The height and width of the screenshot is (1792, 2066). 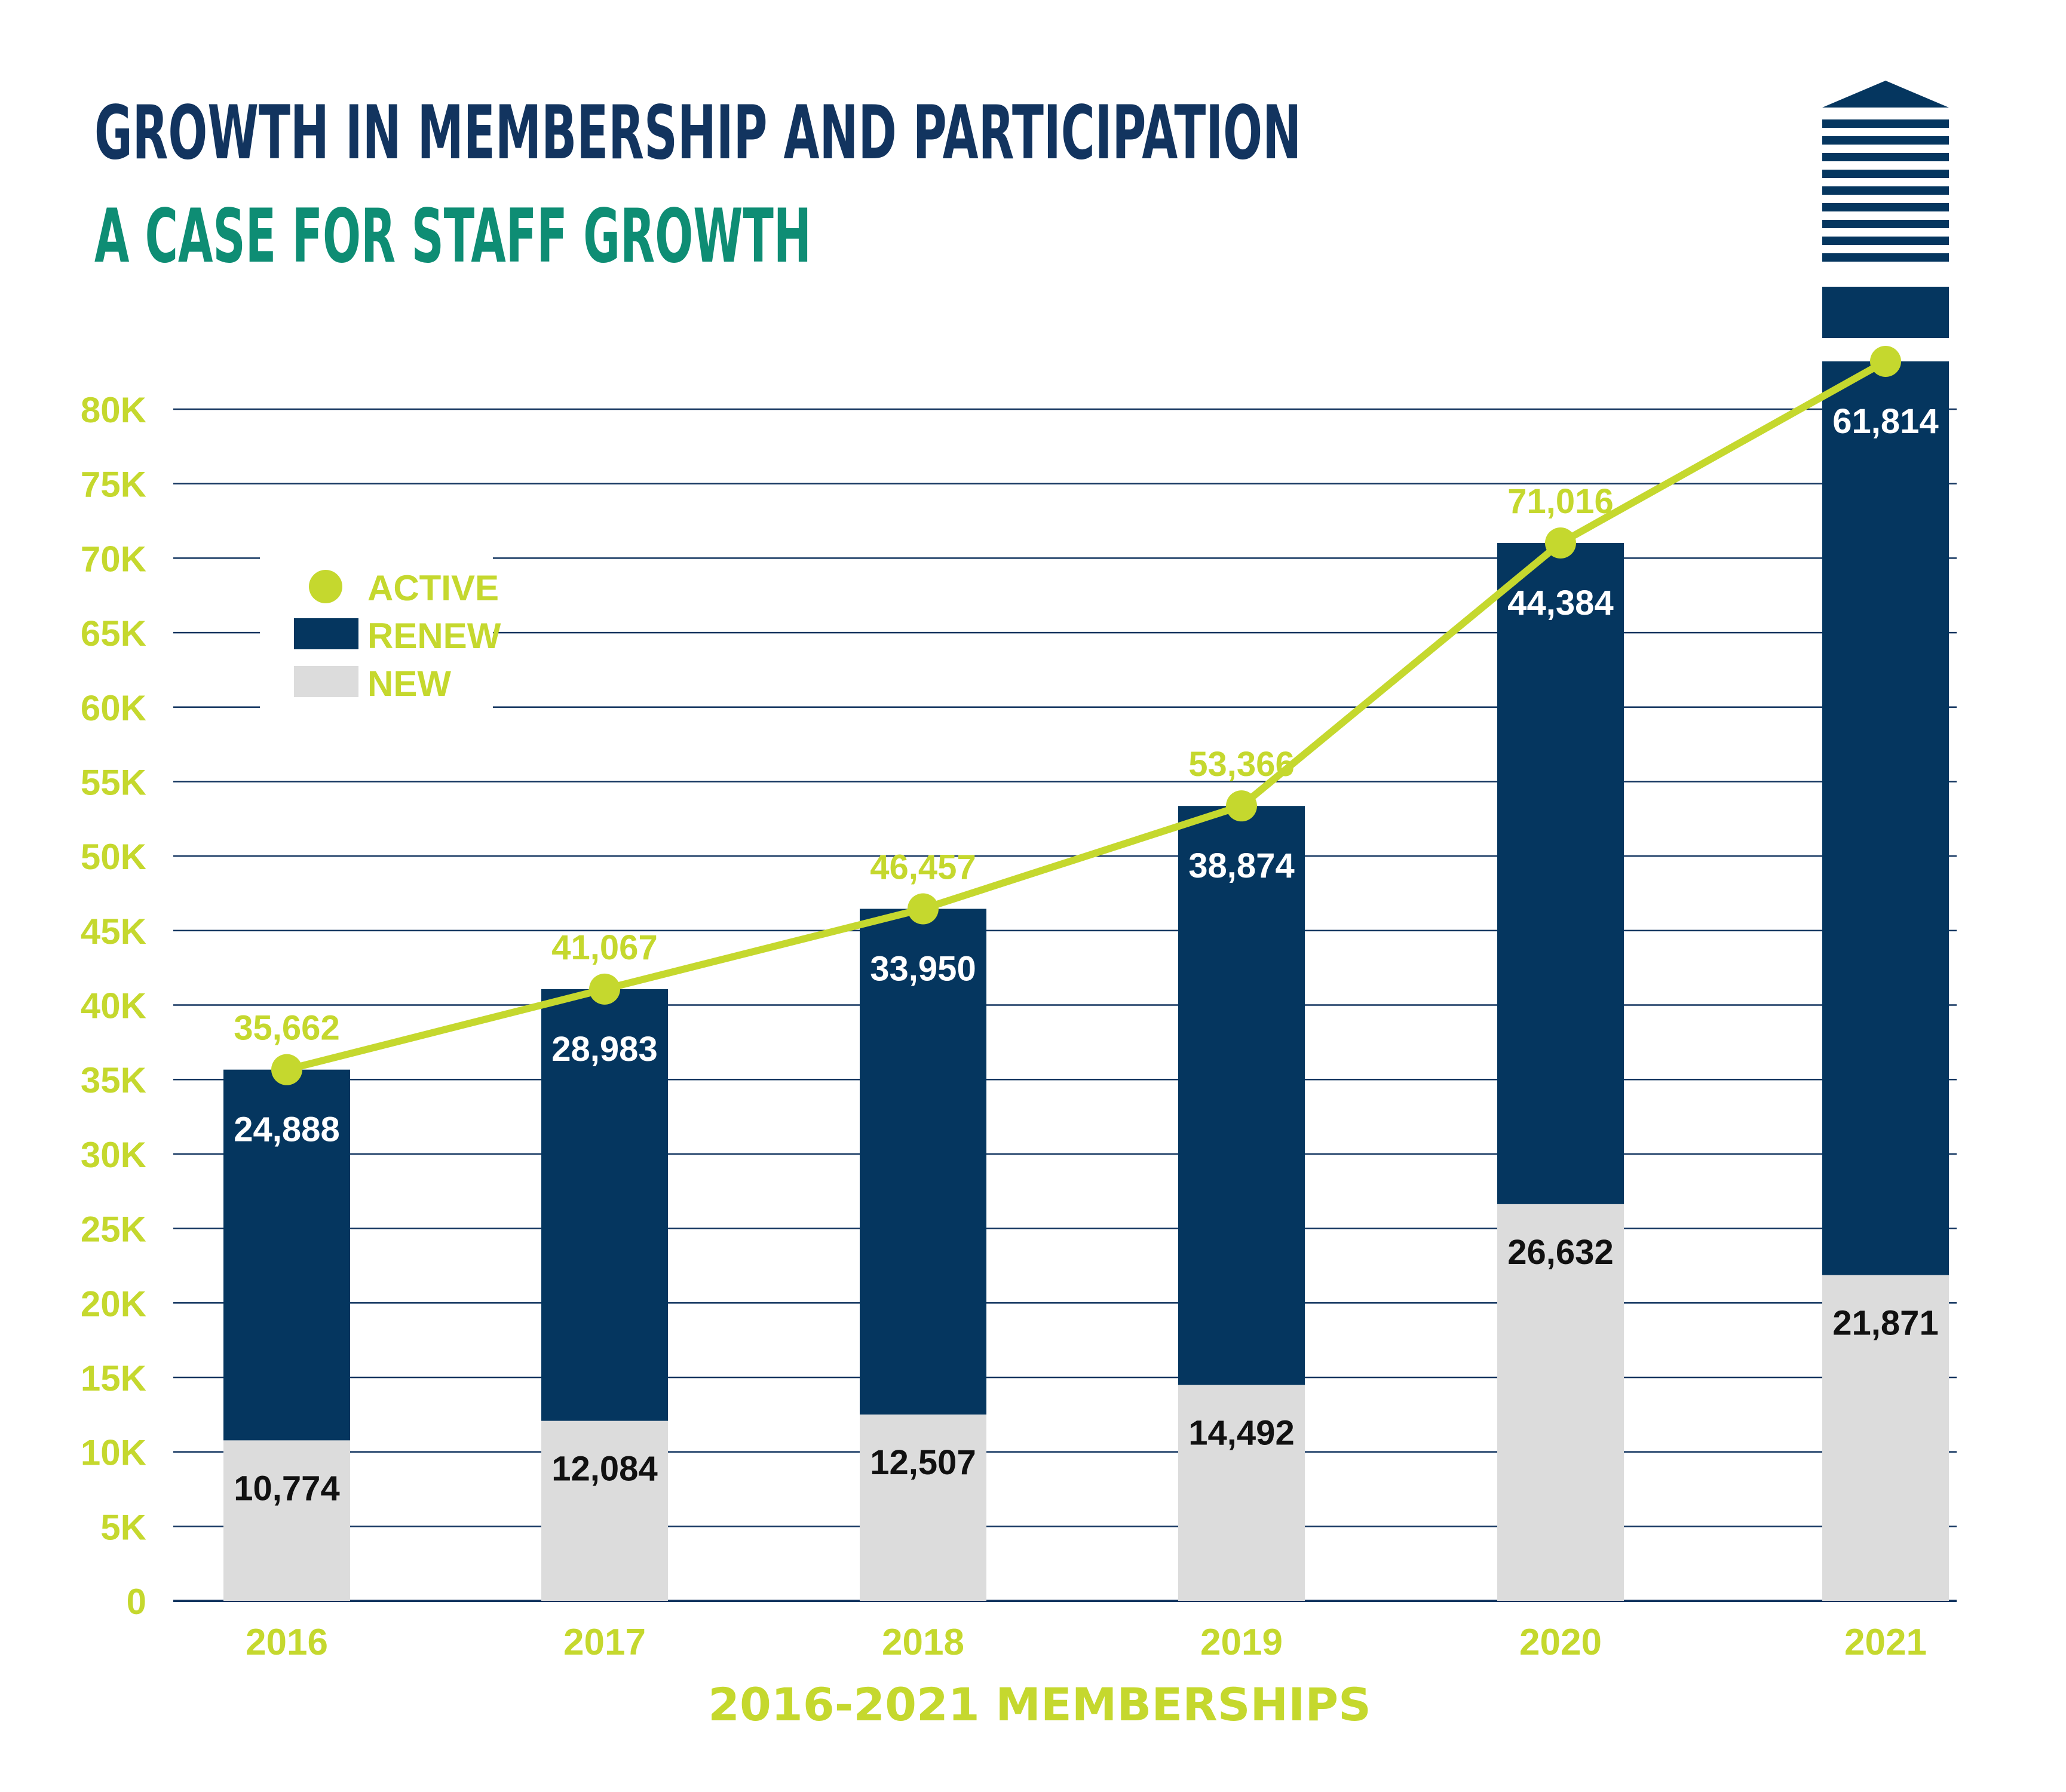 I want to click on active-value-label: 41,067, so click(x=604, y=948).